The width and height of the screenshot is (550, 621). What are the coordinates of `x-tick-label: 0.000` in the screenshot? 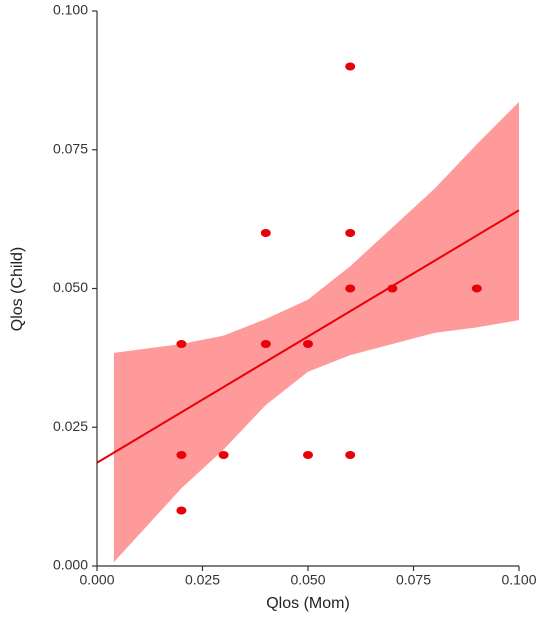 It's located at (96, 580).